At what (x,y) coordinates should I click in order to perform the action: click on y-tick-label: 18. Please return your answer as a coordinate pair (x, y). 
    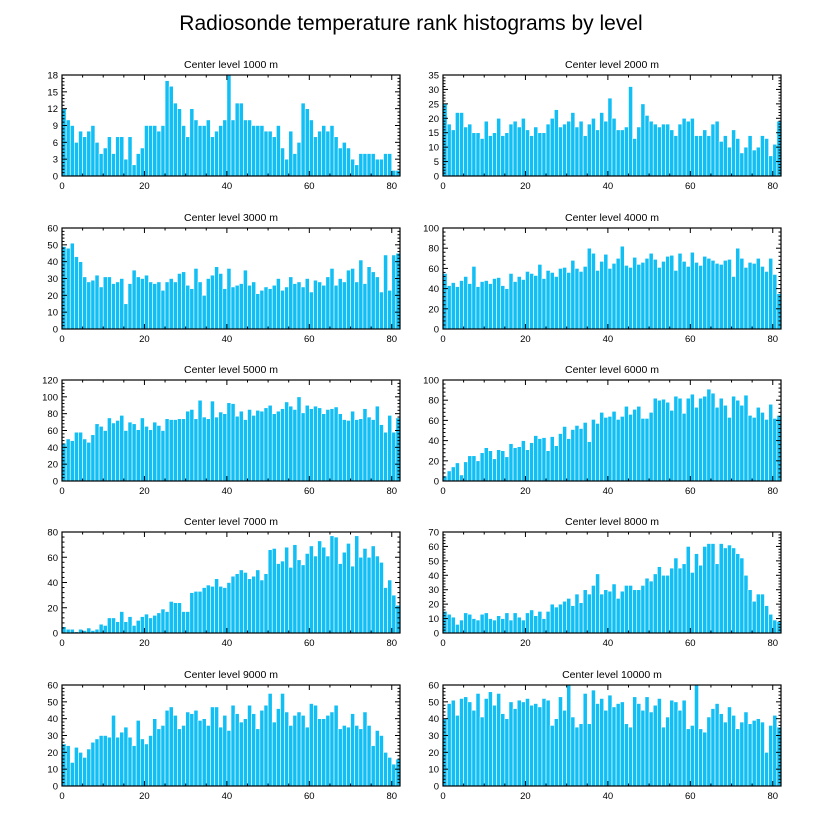
    Looking at the image, I should click on (52, 76).